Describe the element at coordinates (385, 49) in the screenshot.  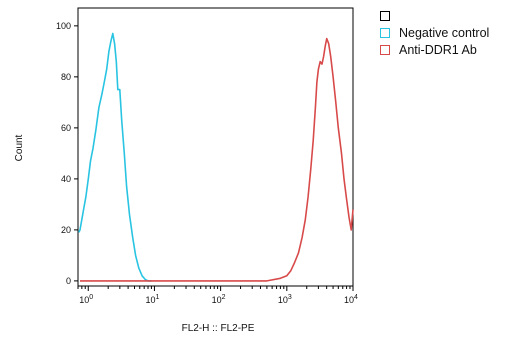
I see `legend-swatch-anti-ddr1` at that location.